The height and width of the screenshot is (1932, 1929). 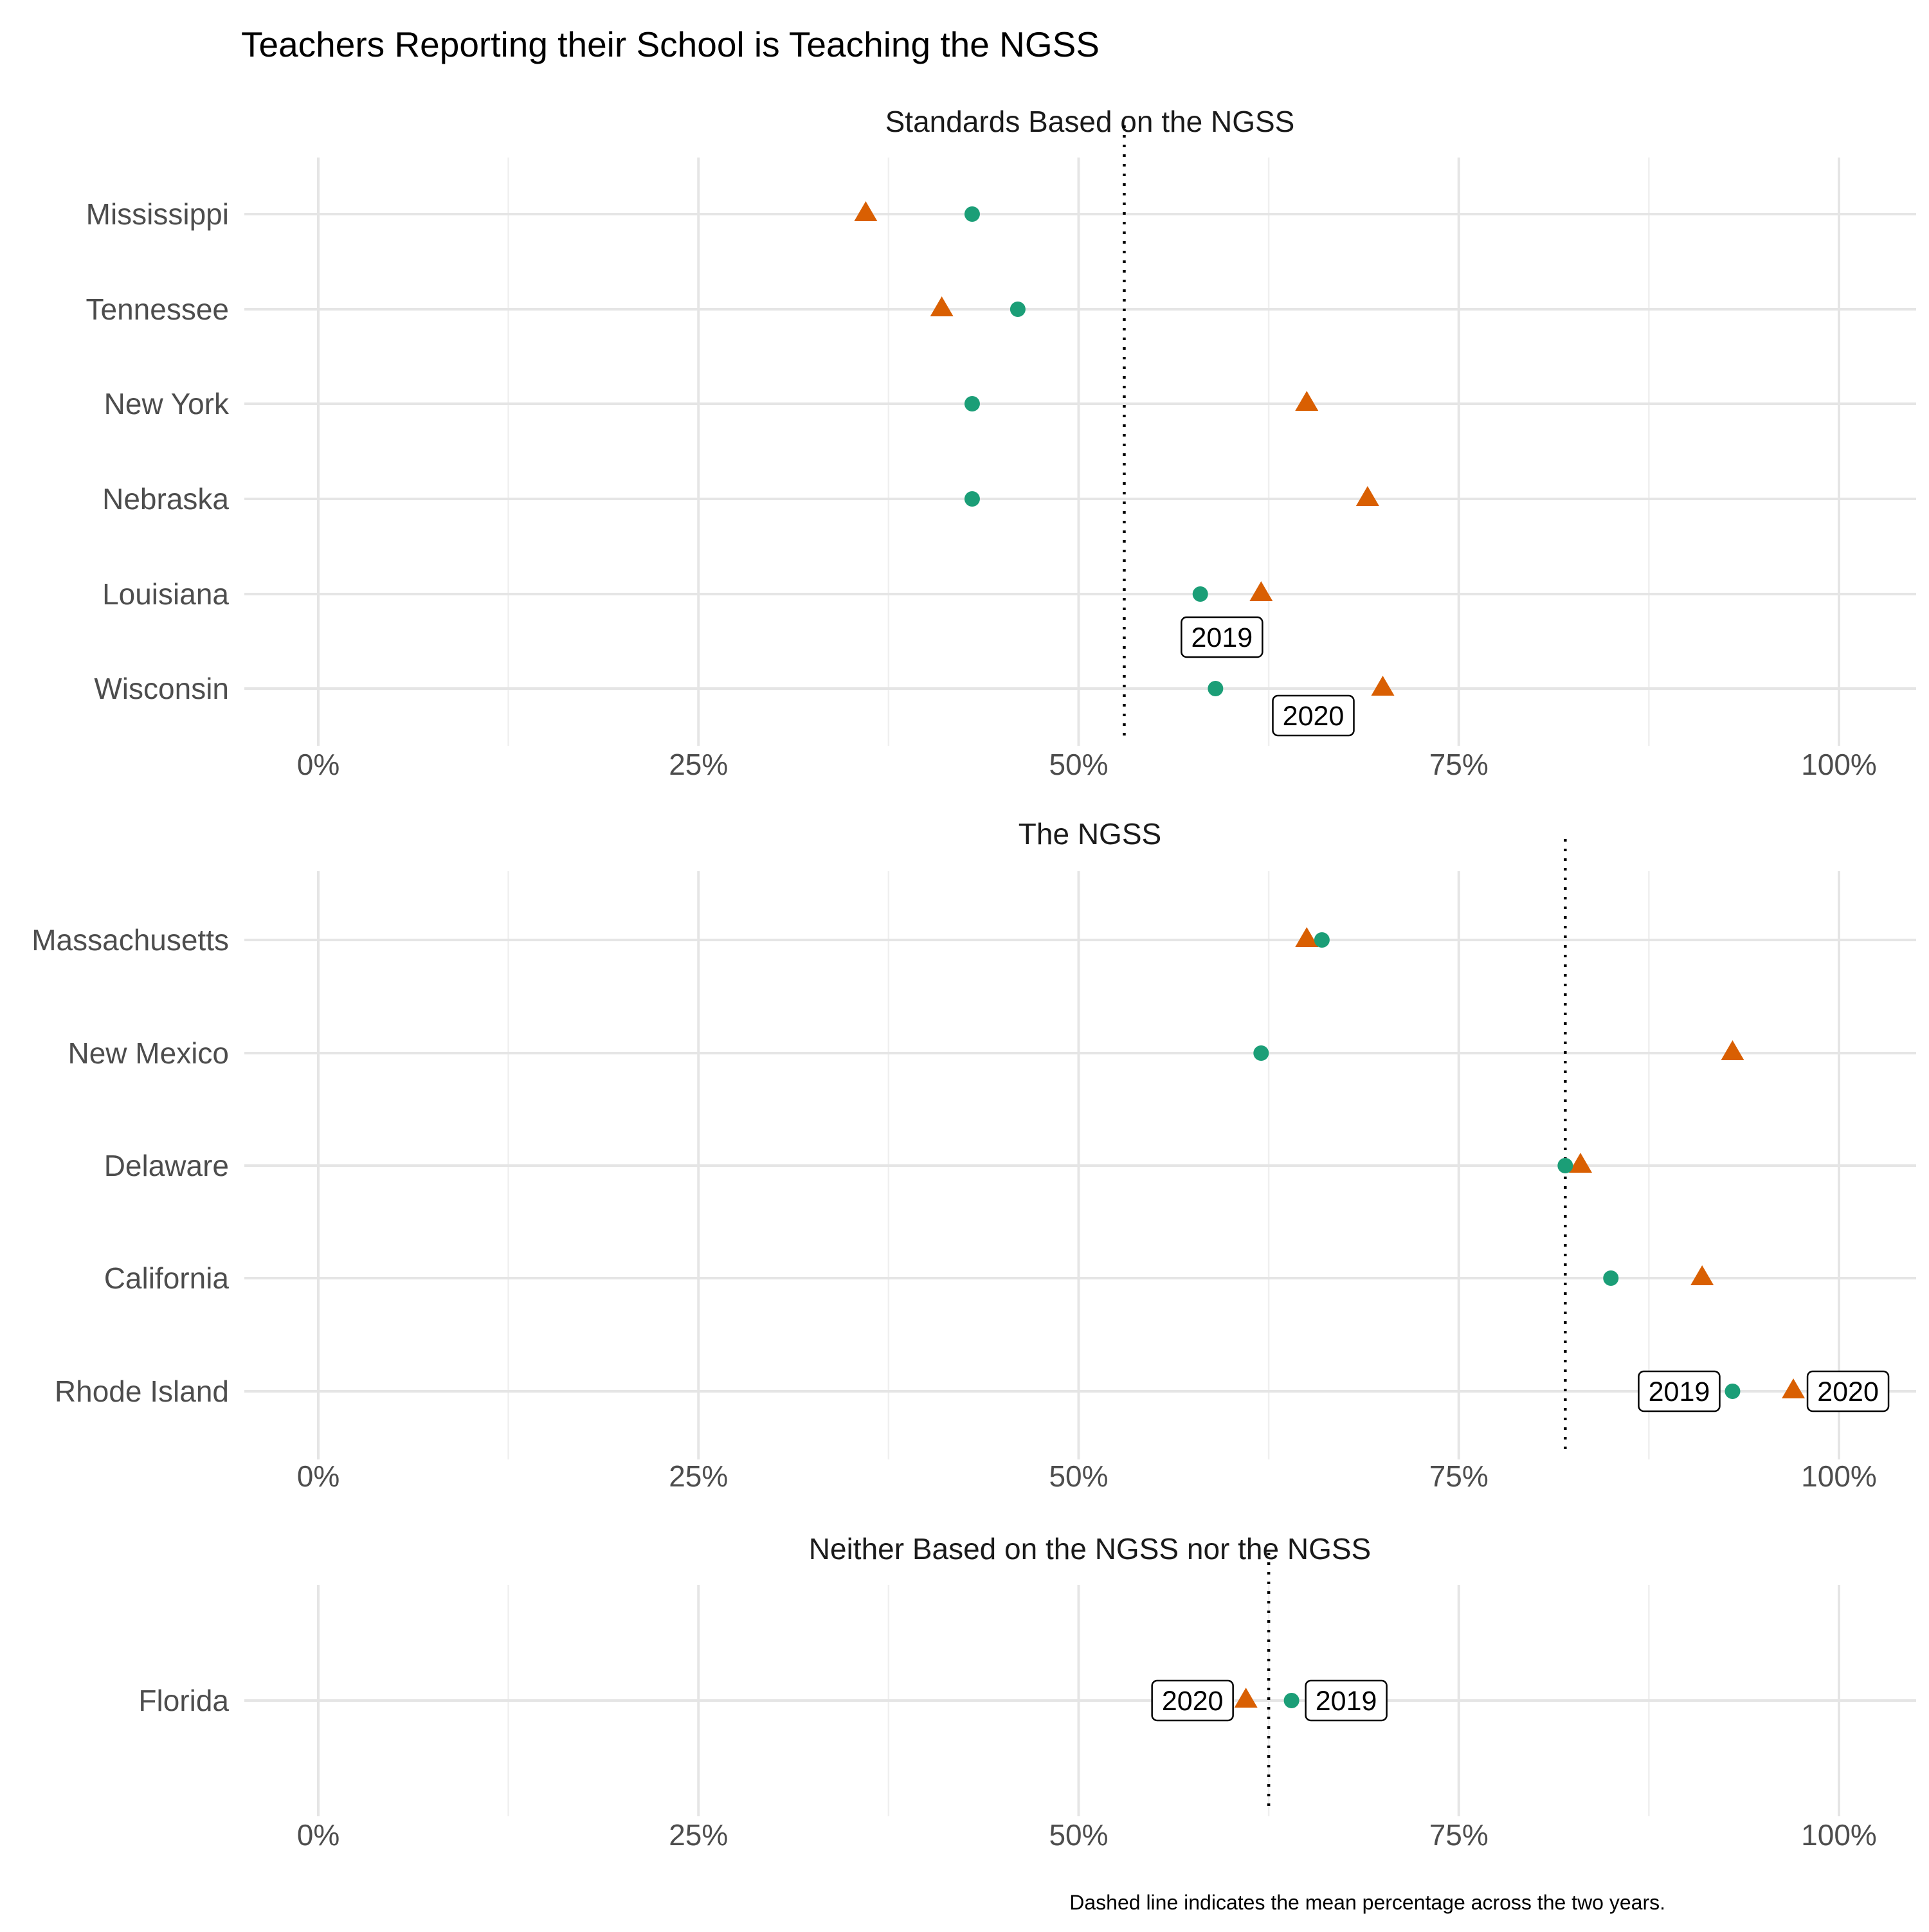 What do you see at coordinates (1565, 1165) in the screenshot?
I see `point-2019-delaware` at bounding box center [1565, 1165].